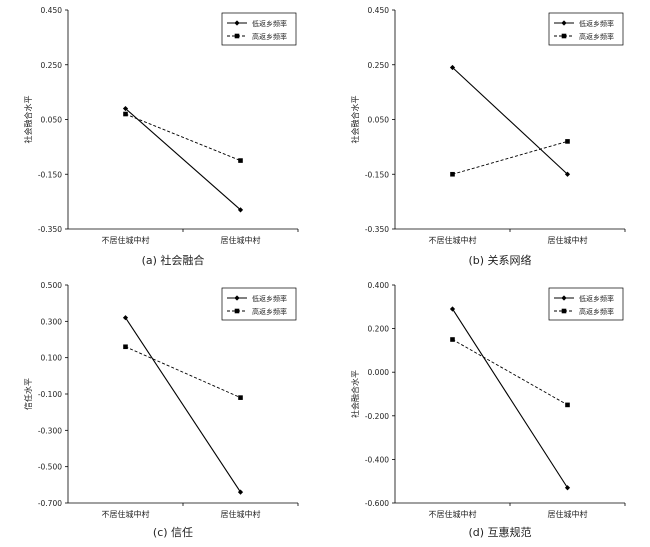 The width and height of the screenshot is (650, 547). I want to click on y-tick-label: -0.200, so click(377, 416).